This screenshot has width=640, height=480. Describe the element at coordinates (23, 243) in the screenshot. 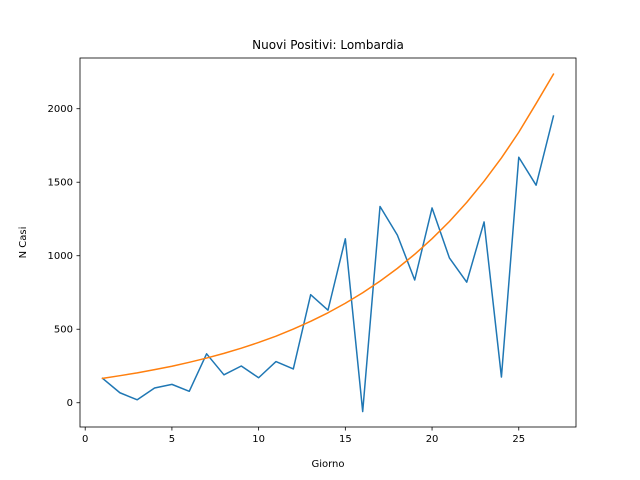

I see `y-axis-label: N Casi` at that location.